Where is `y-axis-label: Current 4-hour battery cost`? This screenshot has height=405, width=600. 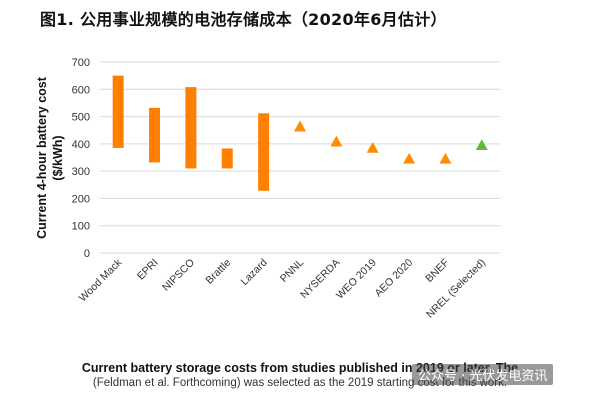 y-axis-label: Current 4-hour battery cost is located at coordinates (42, 157).